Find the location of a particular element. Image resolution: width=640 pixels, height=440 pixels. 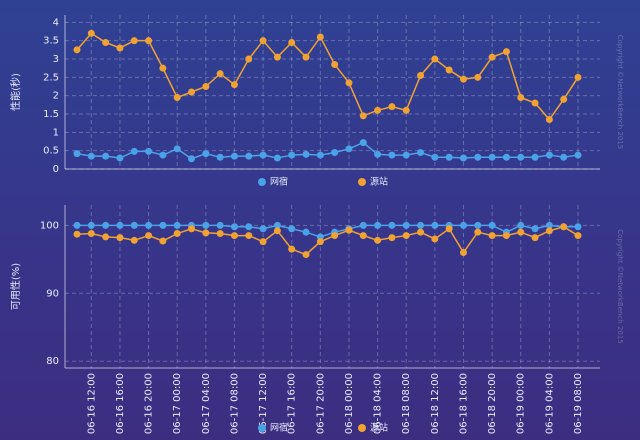

y-tick-label: 3.5 is located at coordinates (51, 41).